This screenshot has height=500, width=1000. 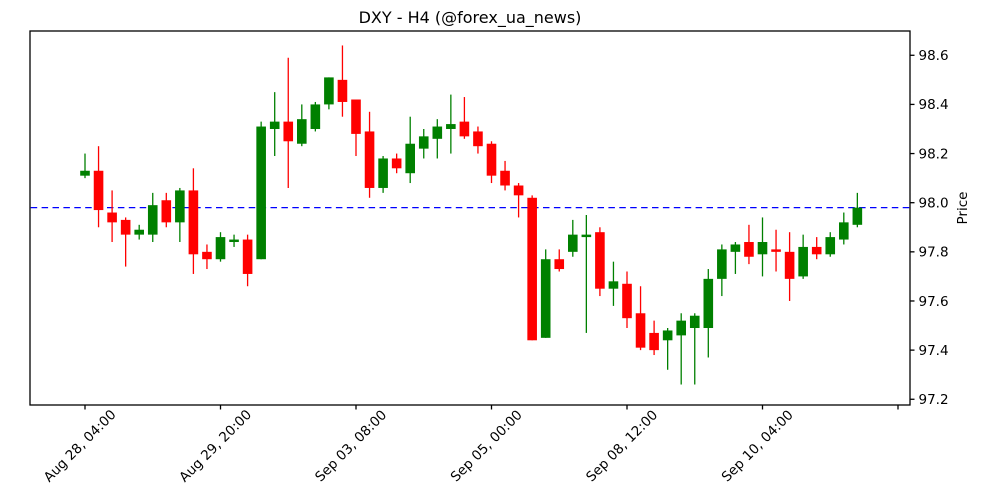 I want to click on y-tick-label: 98.2, so click(x=934, y=154).